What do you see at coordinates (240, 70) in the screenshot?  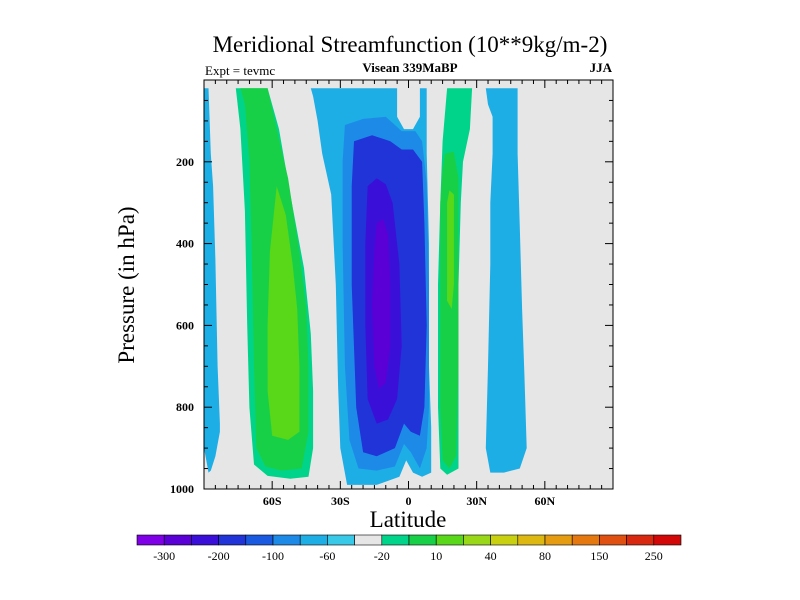 I see `subtitle-left: Expt = tevmc` at bounding box center [240, 70].